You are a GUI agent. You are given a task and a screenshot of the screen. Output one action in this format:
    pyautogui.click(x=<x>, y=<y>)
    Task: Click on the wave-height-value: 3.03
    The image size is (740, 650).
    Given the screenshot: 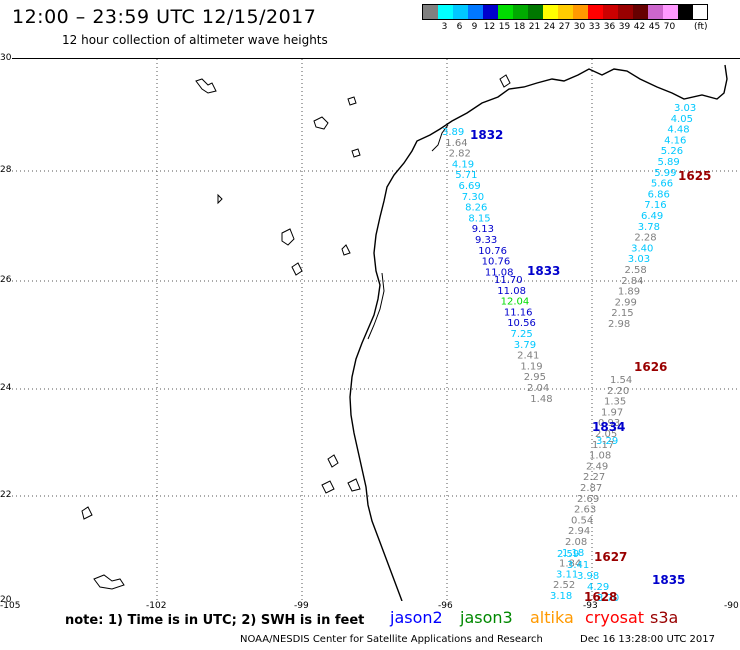 What is the action you would take?
    pyautogui.click(x=685, y=108)
    